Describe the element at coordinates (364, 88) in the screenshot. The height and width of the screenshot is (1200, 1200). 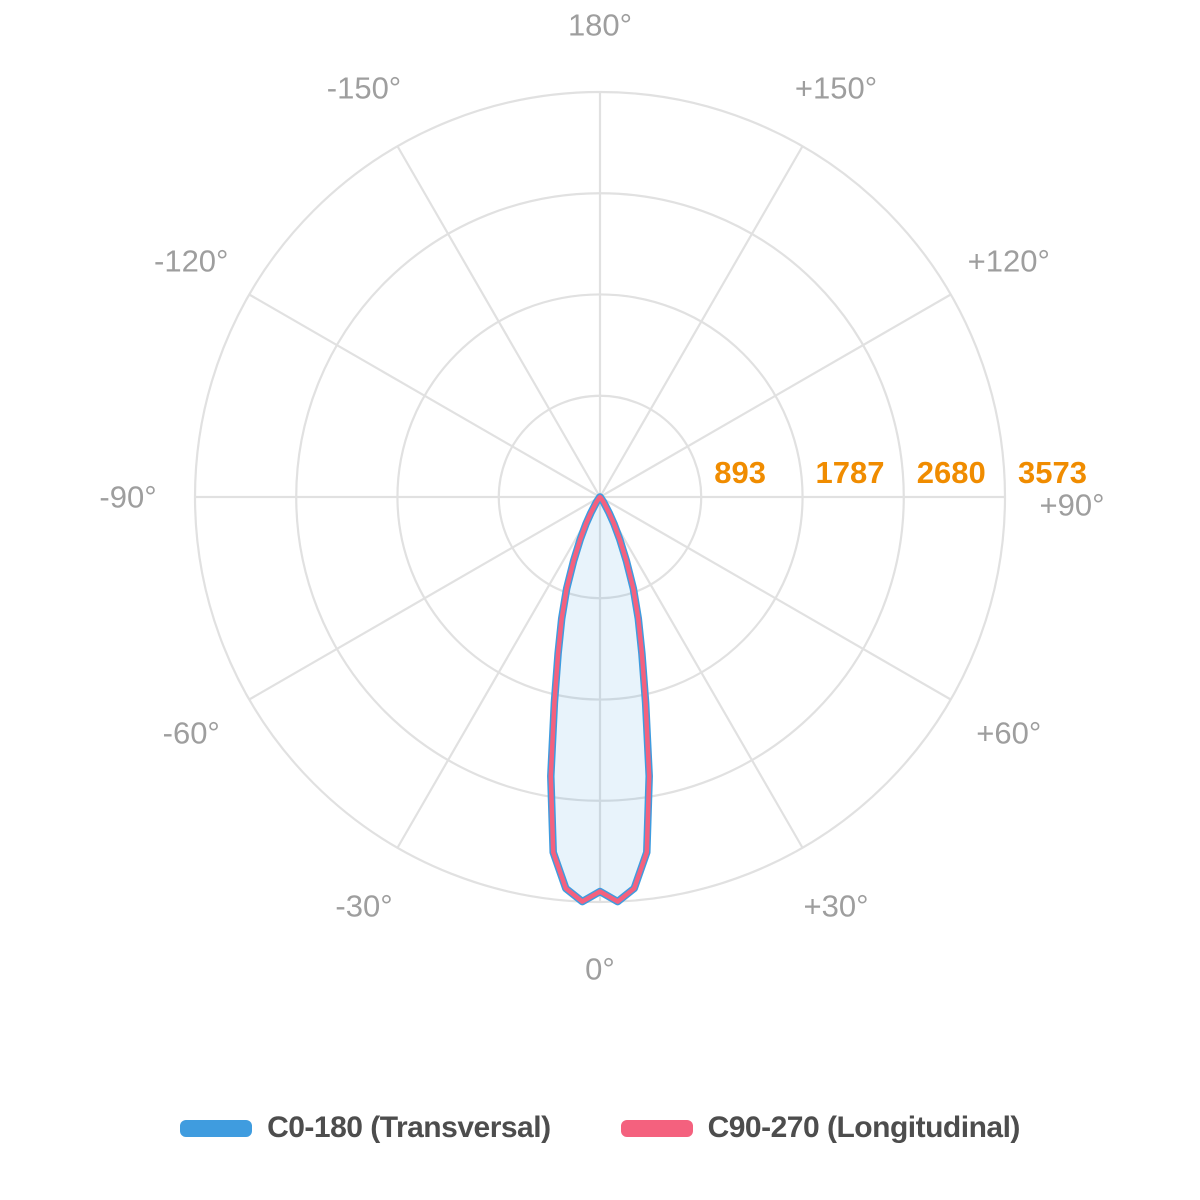
I see `angle-tick-label: -150°` at that location.